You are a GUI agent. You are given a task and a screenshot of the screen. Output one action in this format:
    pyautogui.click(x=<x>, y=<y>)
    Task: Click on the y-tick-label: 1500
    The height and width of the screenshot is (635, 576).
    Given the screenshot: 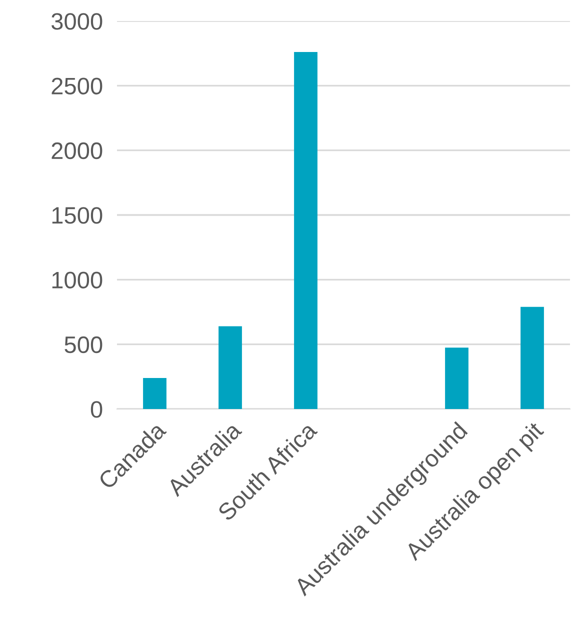 What is the action you would take?
    pyautogui.click(x=77, y=215)
    